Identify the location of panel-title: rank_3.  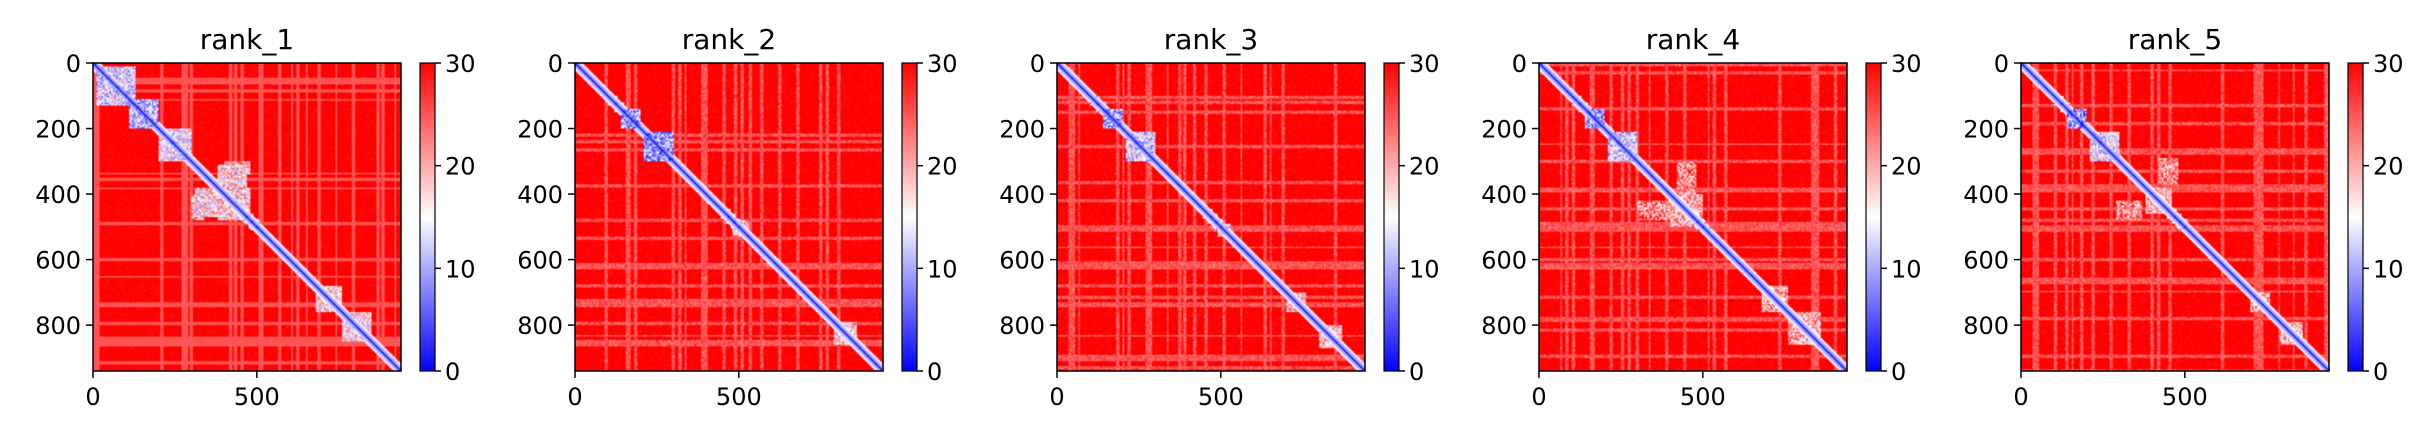
(1211, 39).